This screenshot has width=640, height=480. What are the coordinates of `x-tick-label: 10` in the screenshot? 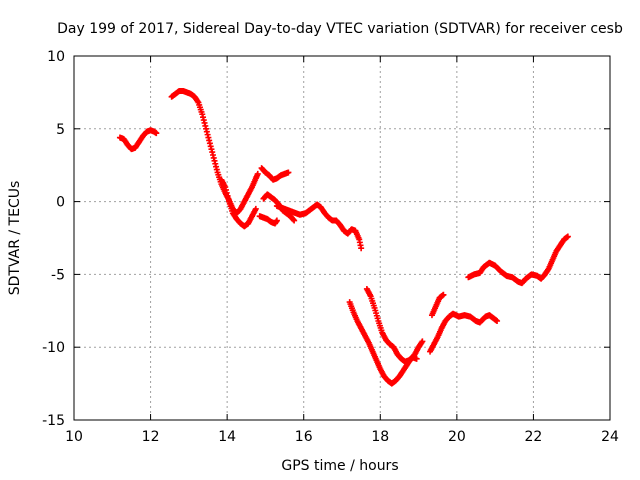 It's located at (74, 437).